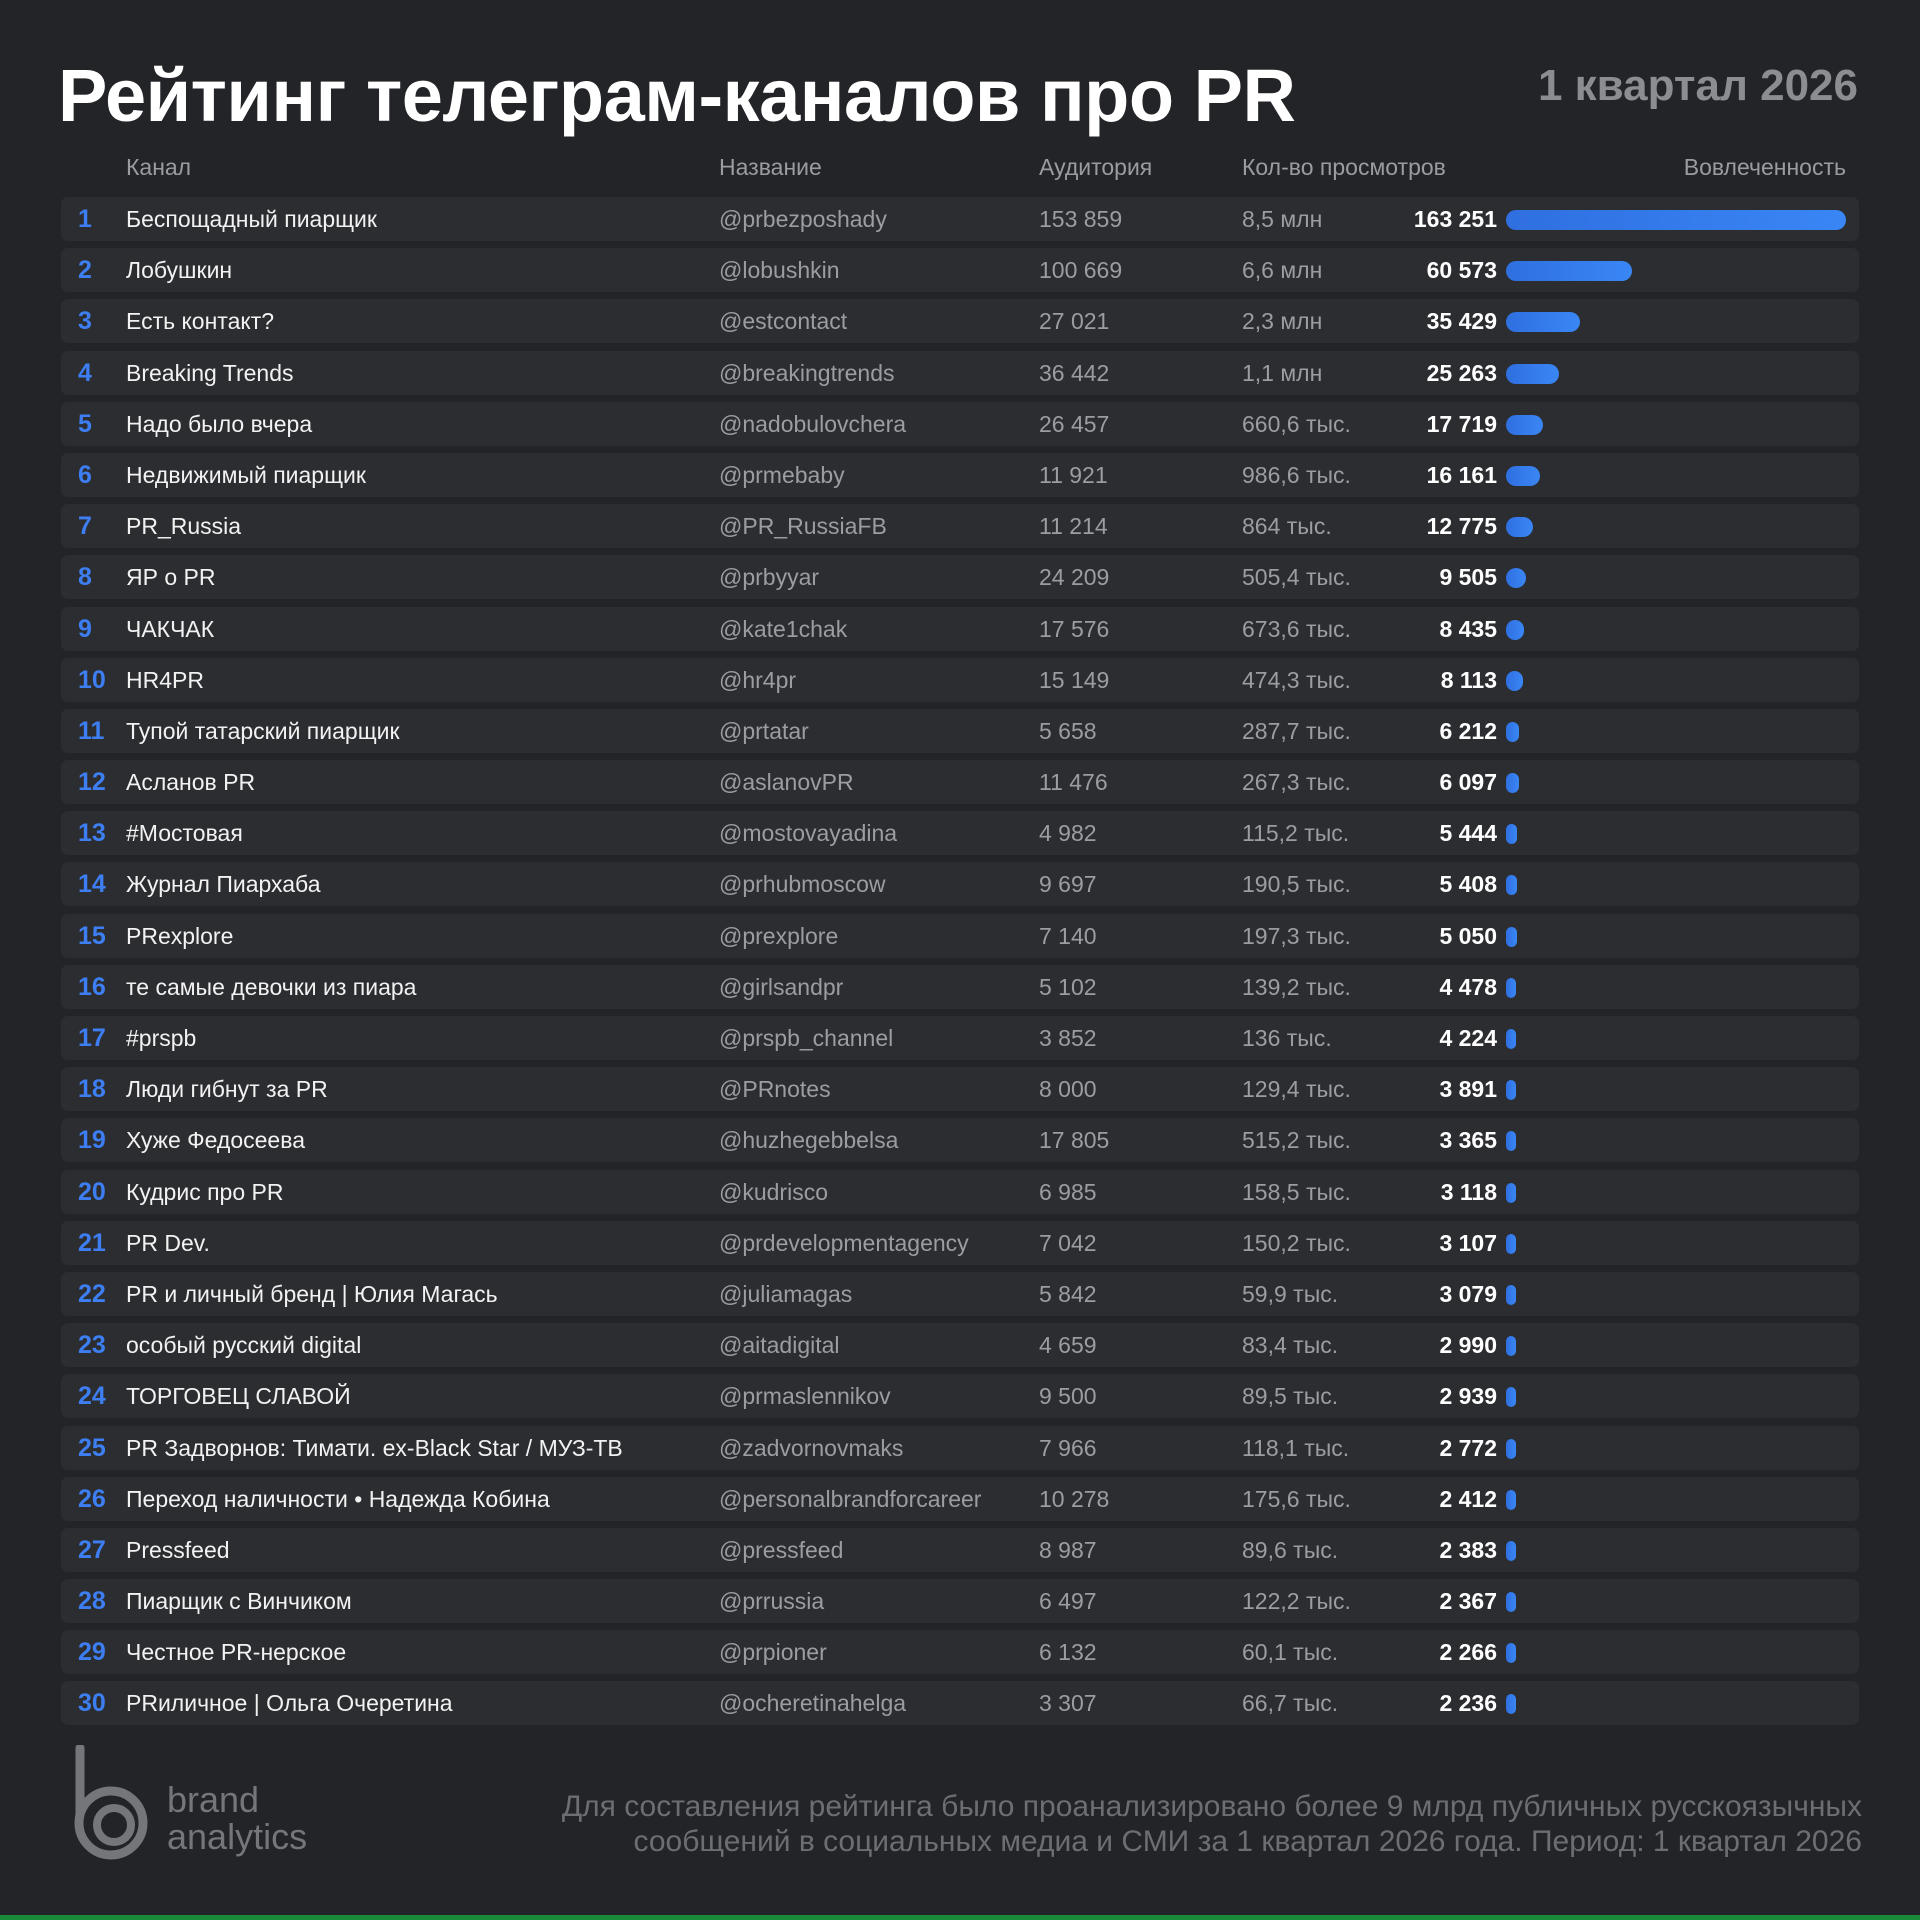 Image resolution: width=1920 pixels, height=1920 pixels. Describe the element at coordinates (1468, 1038) in the screenshot. I see `engagement-value: 4 224` at that location.